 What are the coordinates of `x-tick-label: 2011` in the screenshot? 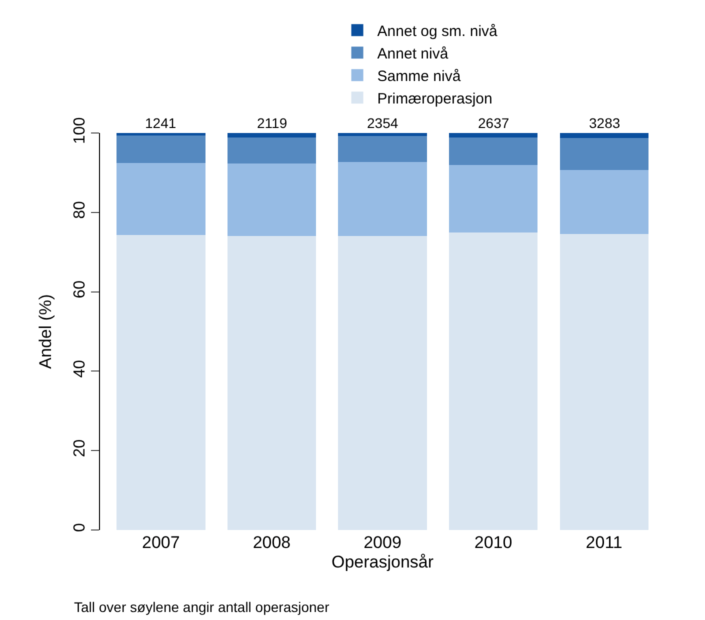 It's located at (604, 542).